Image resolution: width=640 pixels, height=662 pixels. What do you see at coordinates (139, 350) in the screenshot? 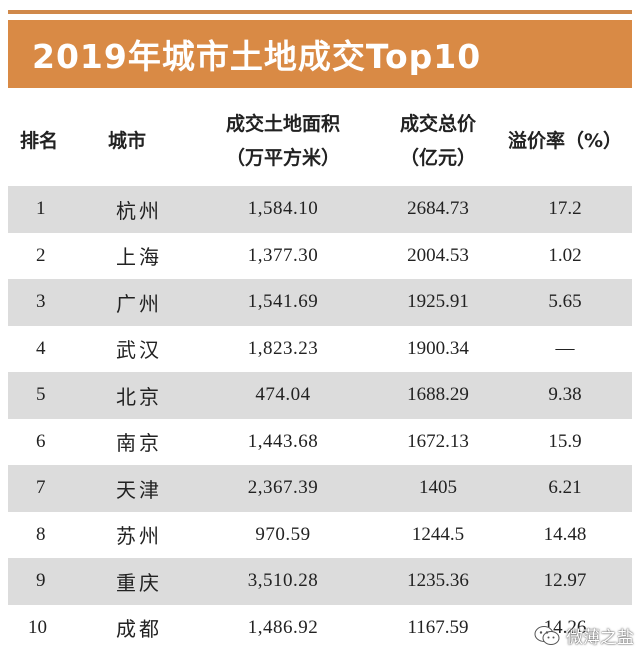
I see `cell-city: 武汉` at bounding box center [139, 350].